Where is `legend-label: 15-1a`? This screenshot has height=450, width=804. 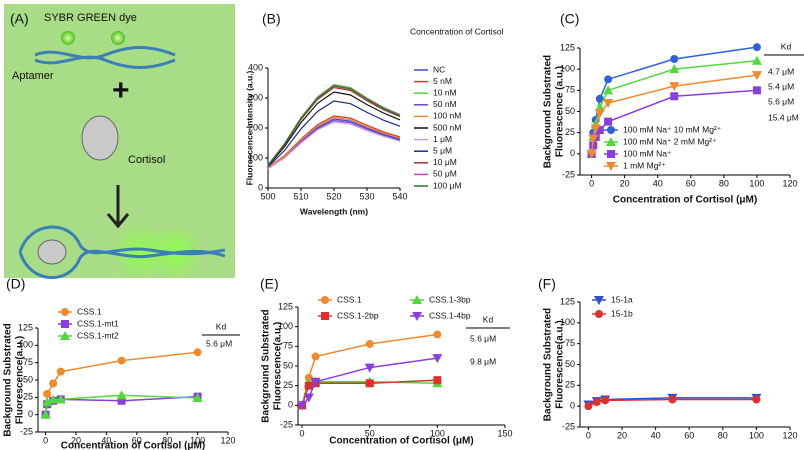 legend-label: 15-1a is located at coordinates (622, 299).